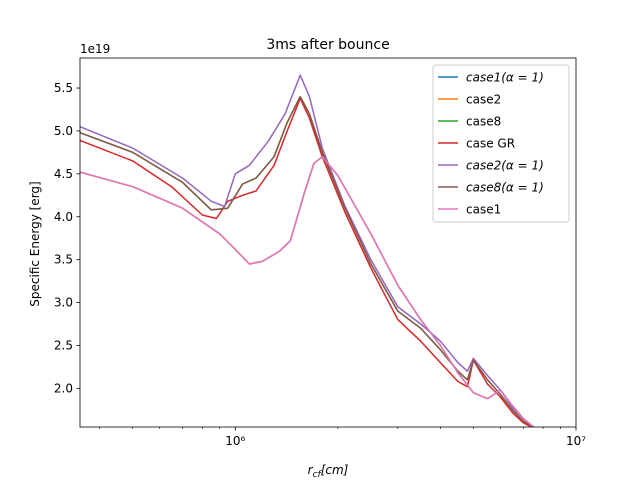  What do you see at coordinates (63, 345) in the screenshot?
I see `y-tick-label: 2.5` at bounding box center [63, 345].